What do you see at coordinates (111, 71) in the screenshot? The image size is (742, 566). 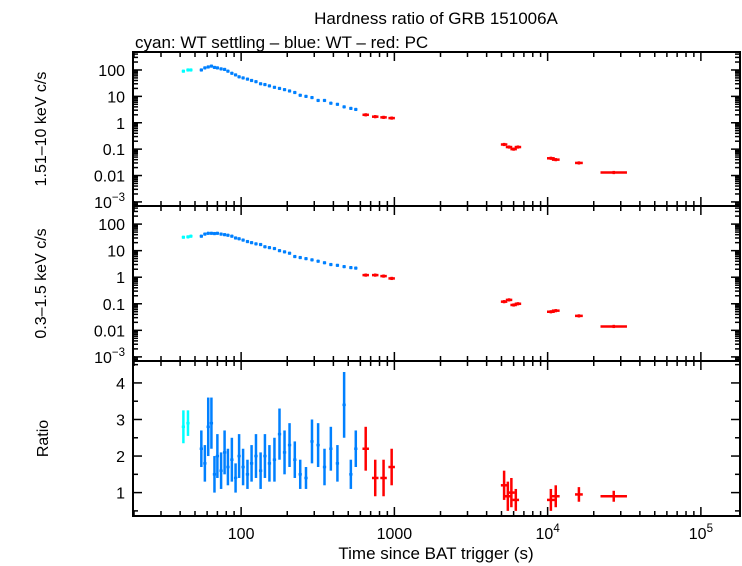 I see `y-tick-label: 100` at bounding box center [111, 71].